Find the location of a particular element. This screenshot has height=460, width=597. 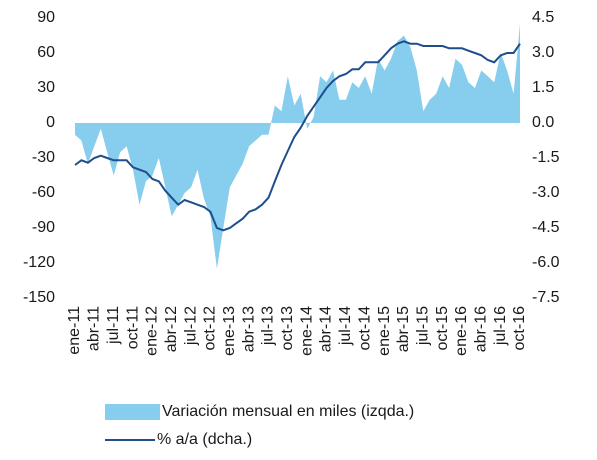

x-tick-label: oct-14 is located at coordinates (364, 328).